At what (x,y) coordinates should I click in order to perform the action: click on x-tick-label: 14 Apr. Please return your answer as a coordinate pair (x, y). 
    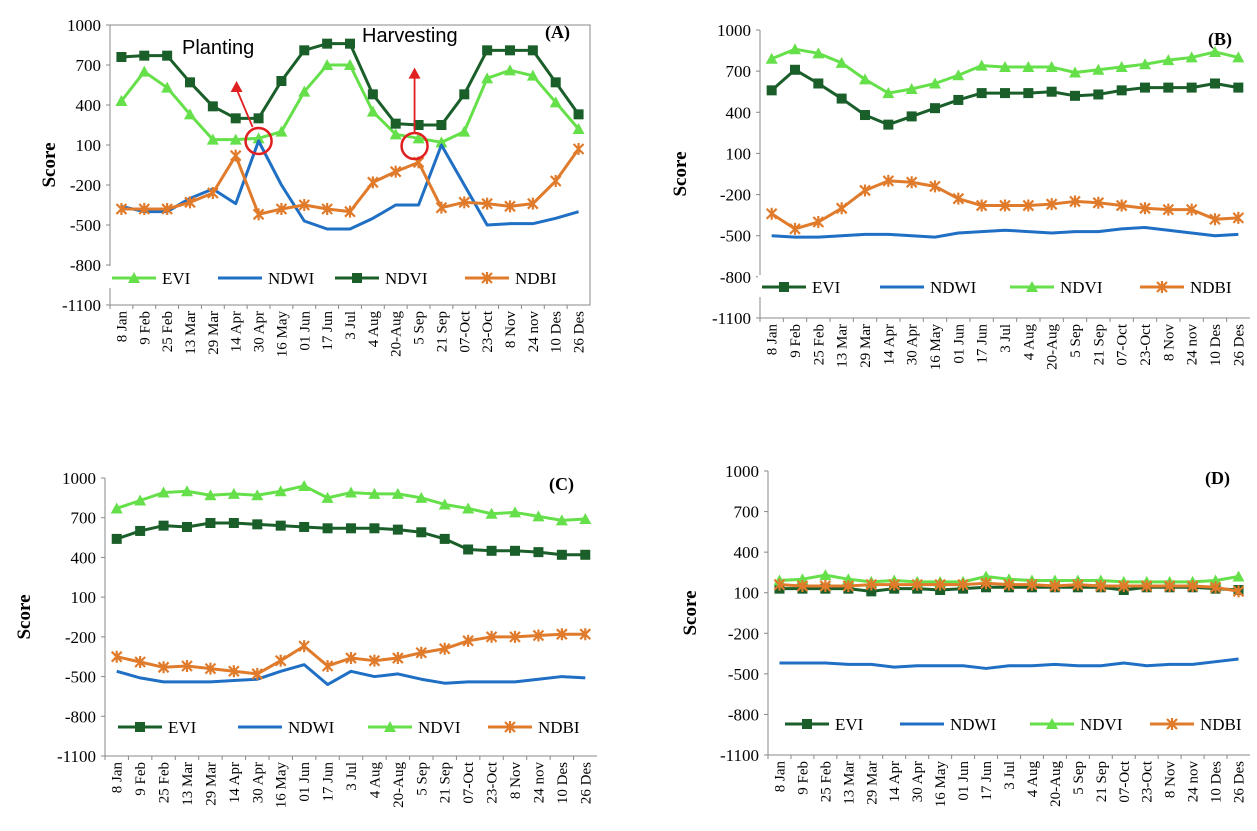
    Looking at the image, I should click on (895, 781).